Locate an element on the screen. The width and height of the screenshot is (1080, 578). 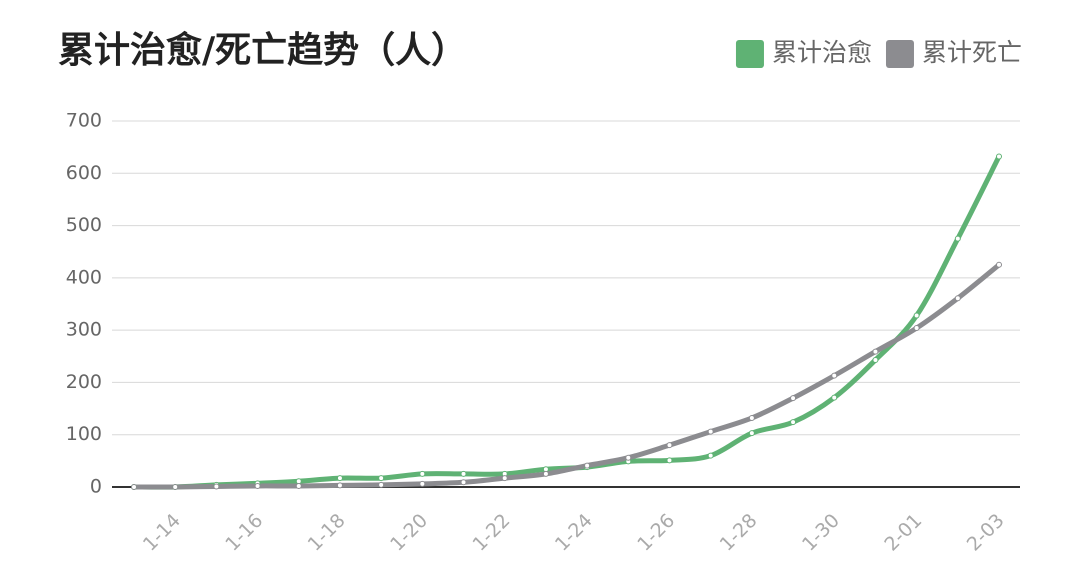
y-tick-label: 100 is located at coordinates (84, 434).